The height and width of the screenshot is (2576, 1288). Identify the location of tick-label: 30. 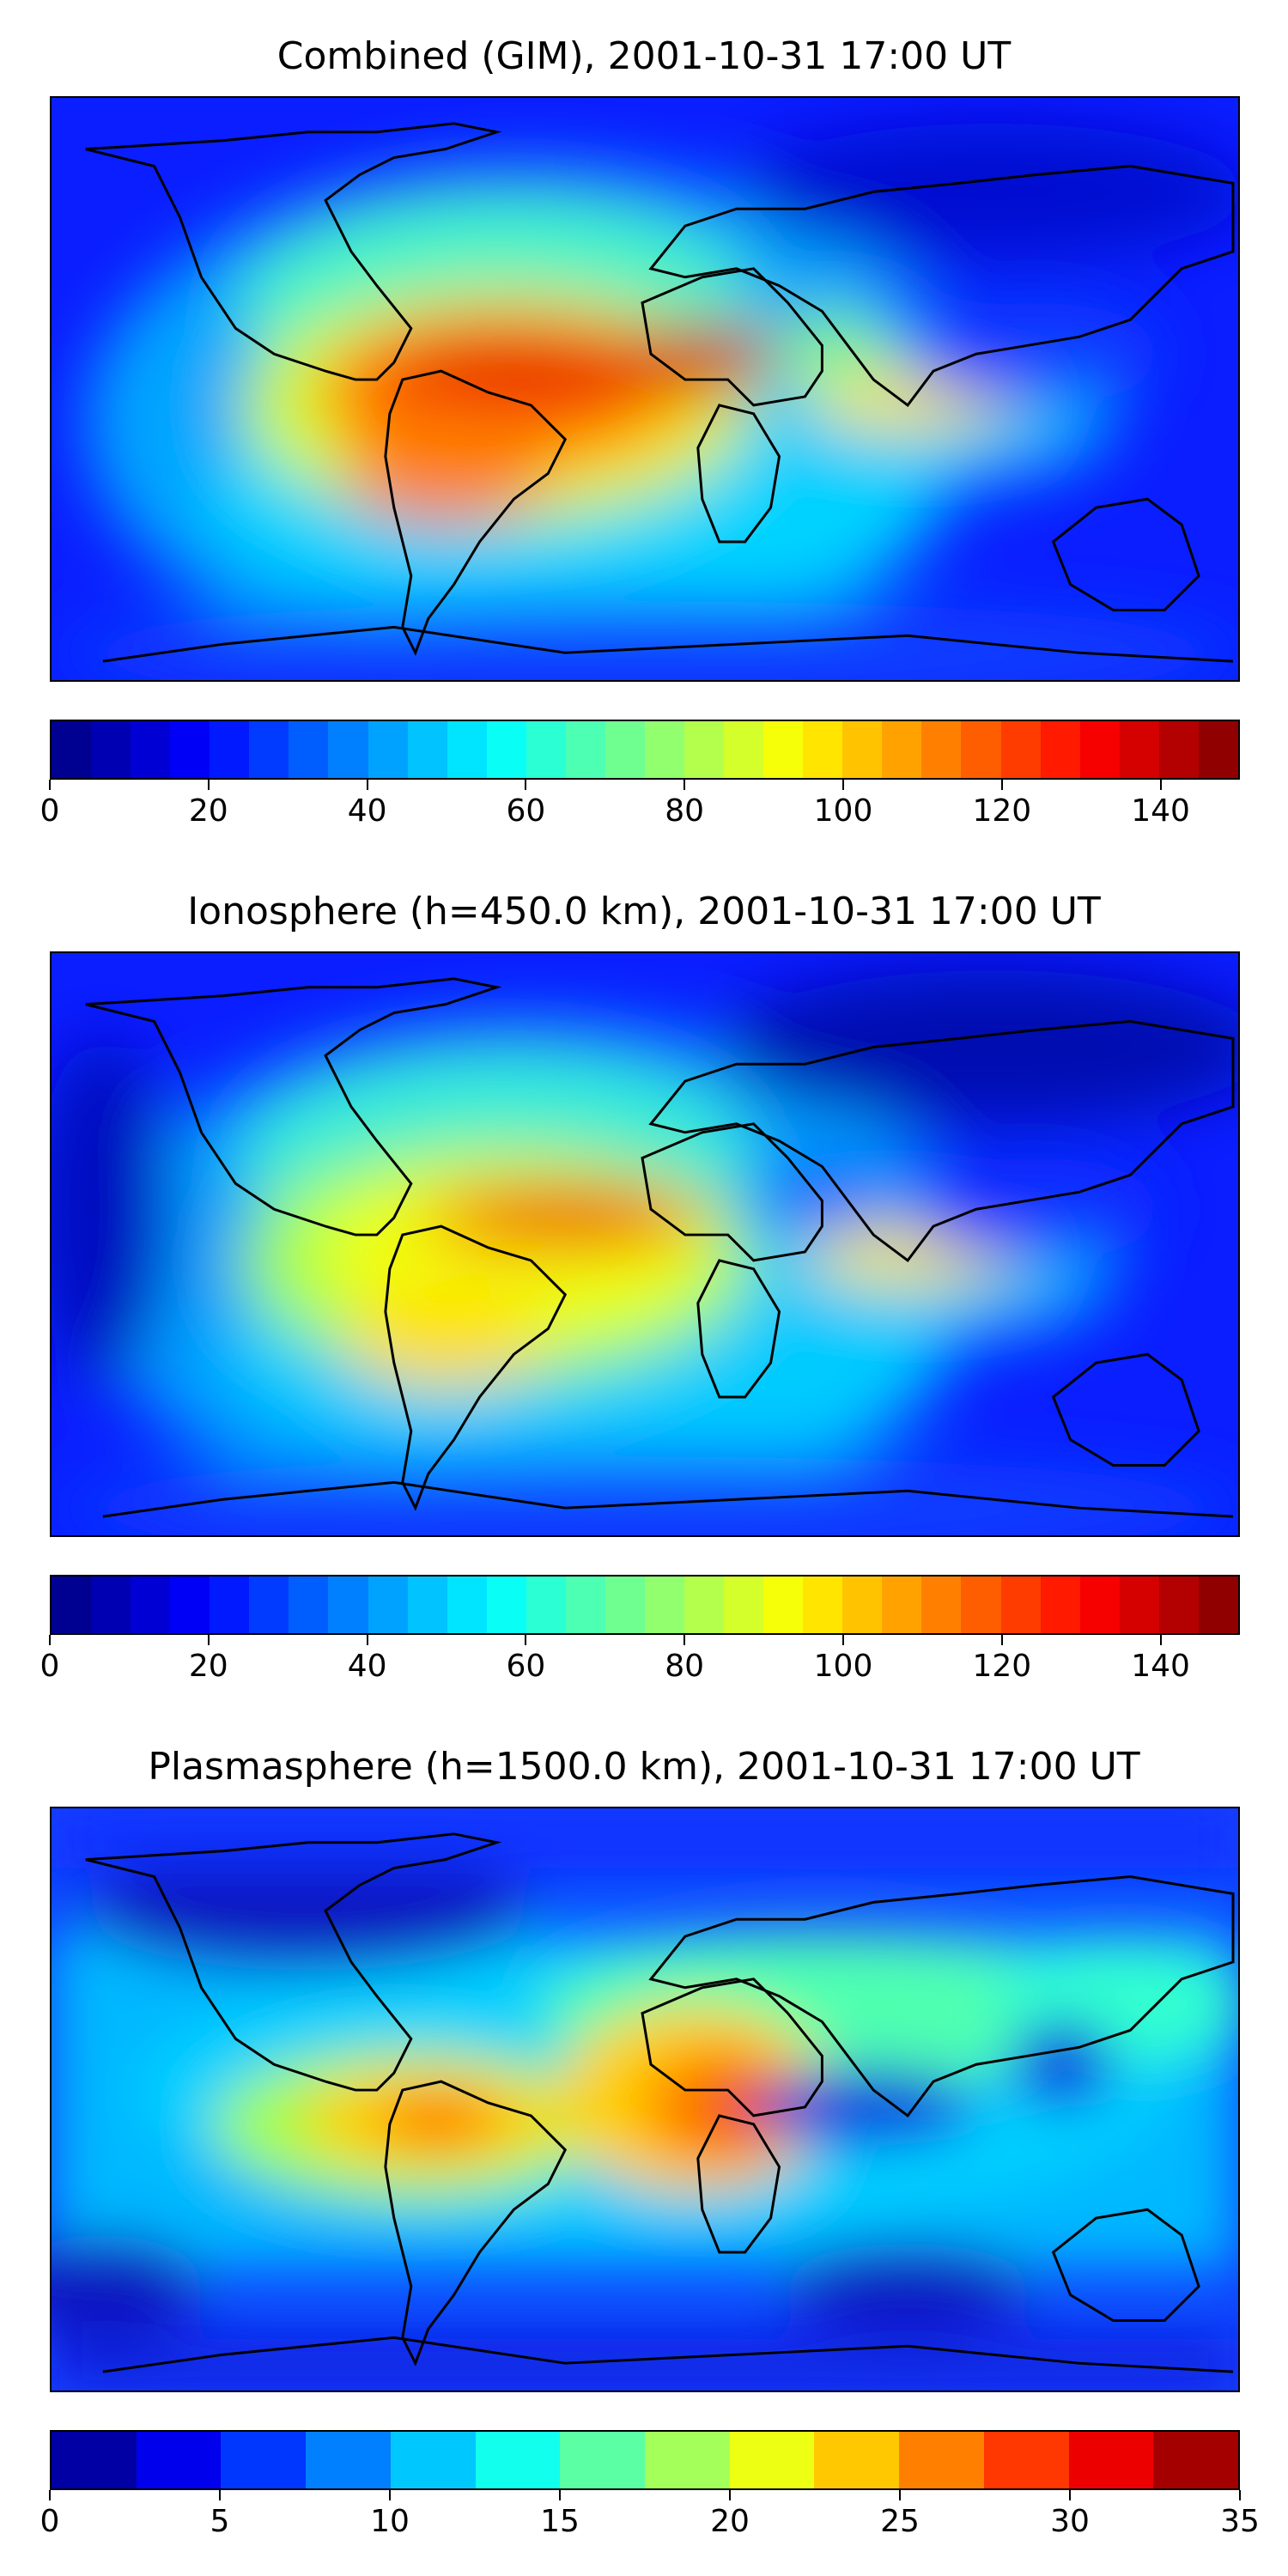
(1070, 2522).